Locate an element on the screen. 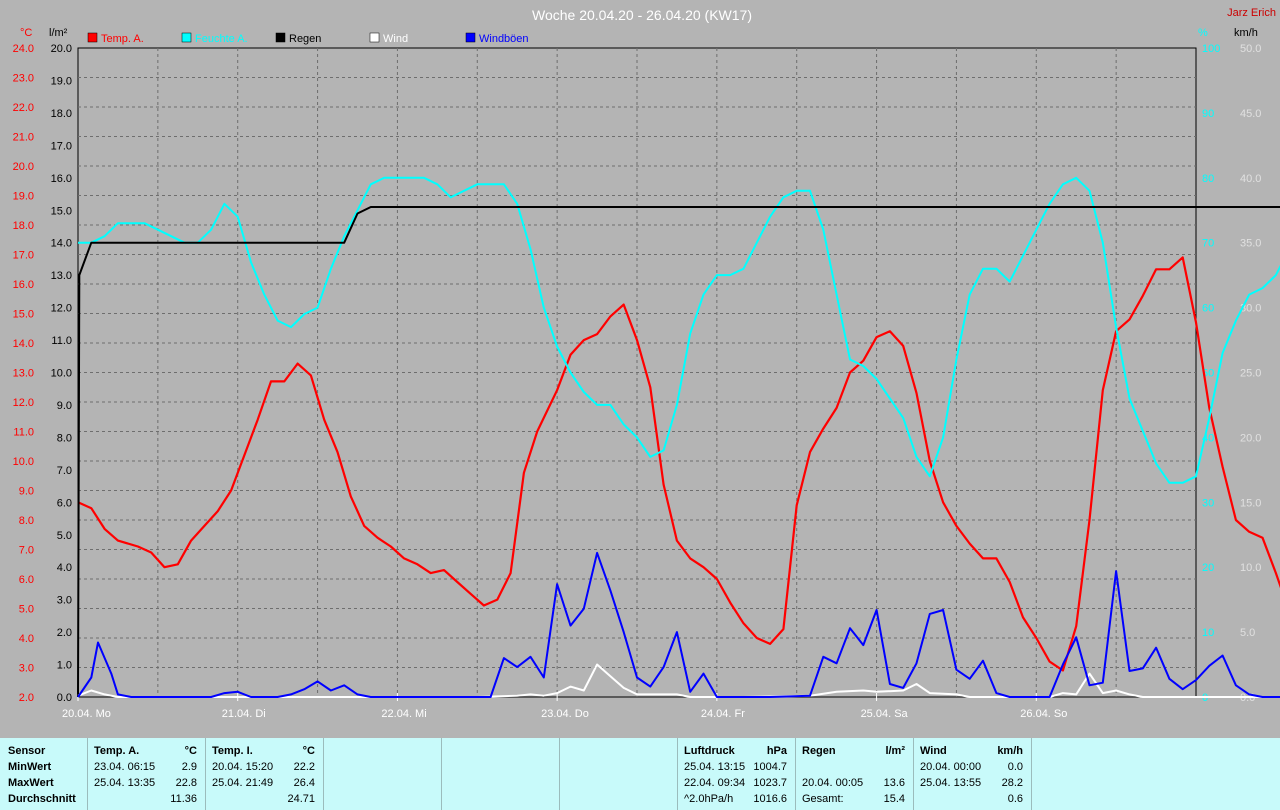 Image resolution: width=1280 pixels, height=810 pixels. header-pressure: Luftdruck is located at coordinates (709, 751).